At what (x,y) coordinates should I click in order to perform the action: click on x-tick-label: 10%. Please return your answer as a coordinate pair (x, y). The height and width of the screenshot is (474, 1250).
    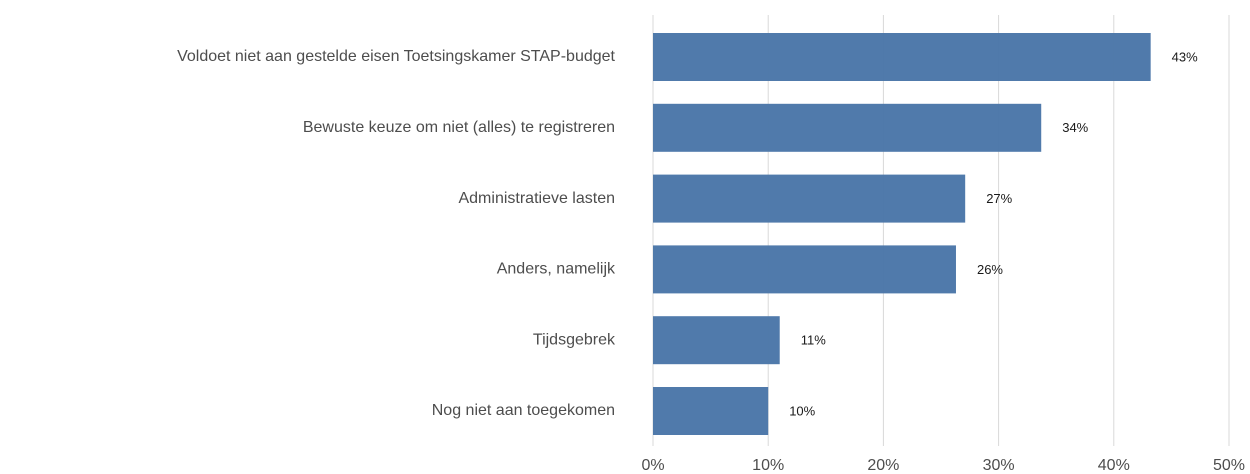
    Looking at the image, I should click on (768, 465).